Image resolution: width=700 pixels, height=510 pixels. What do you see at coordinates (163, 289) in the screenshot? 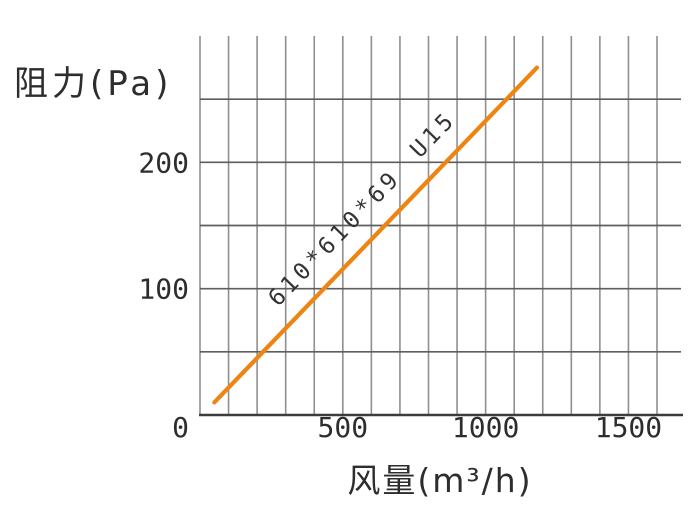
I see `y-tick-label: 100` at bounding box center [163, 289].